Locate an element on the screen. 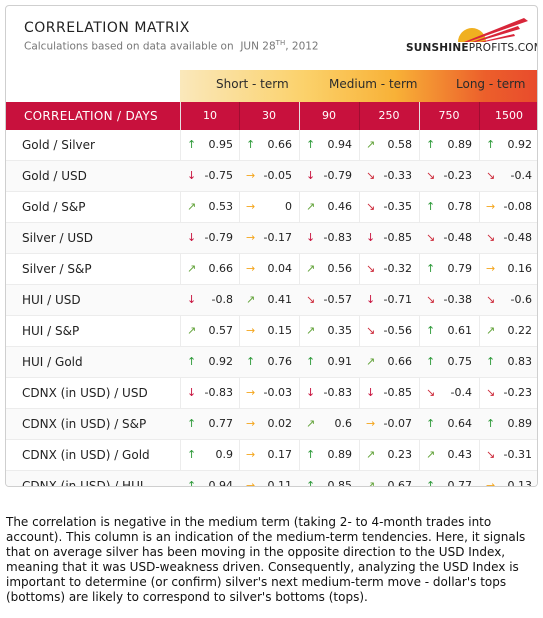 This screenshot has height=618, width=543. correlation-cell: ↘ -0.4 is located at coordinates (508, 176).